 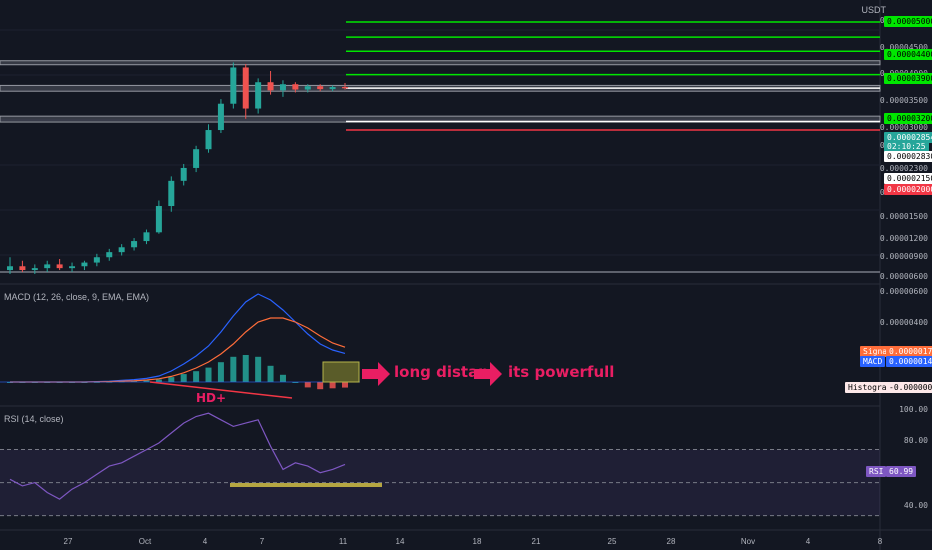 I want to click on price-tick-label: 0.00001500, so click(x=903, y=216).